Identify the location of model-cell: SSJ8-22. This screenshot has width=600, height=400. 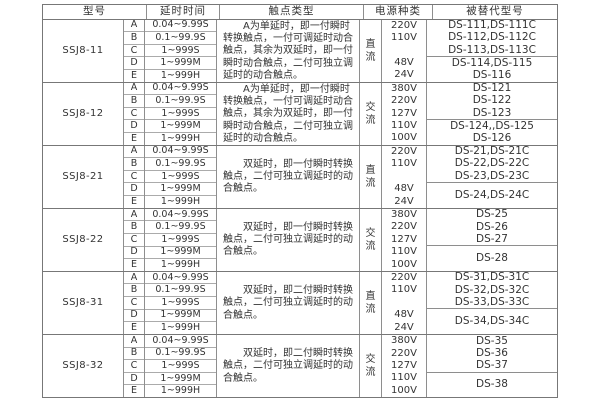
(83, 239).